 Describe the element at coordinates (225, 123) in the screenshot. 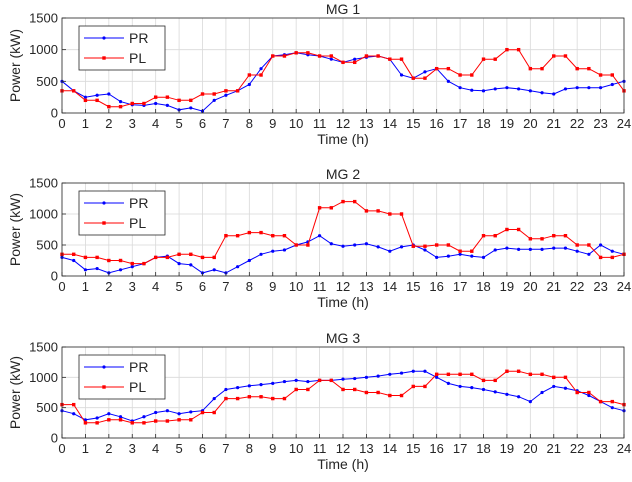

I see `x-tick-label: 7` at that location.